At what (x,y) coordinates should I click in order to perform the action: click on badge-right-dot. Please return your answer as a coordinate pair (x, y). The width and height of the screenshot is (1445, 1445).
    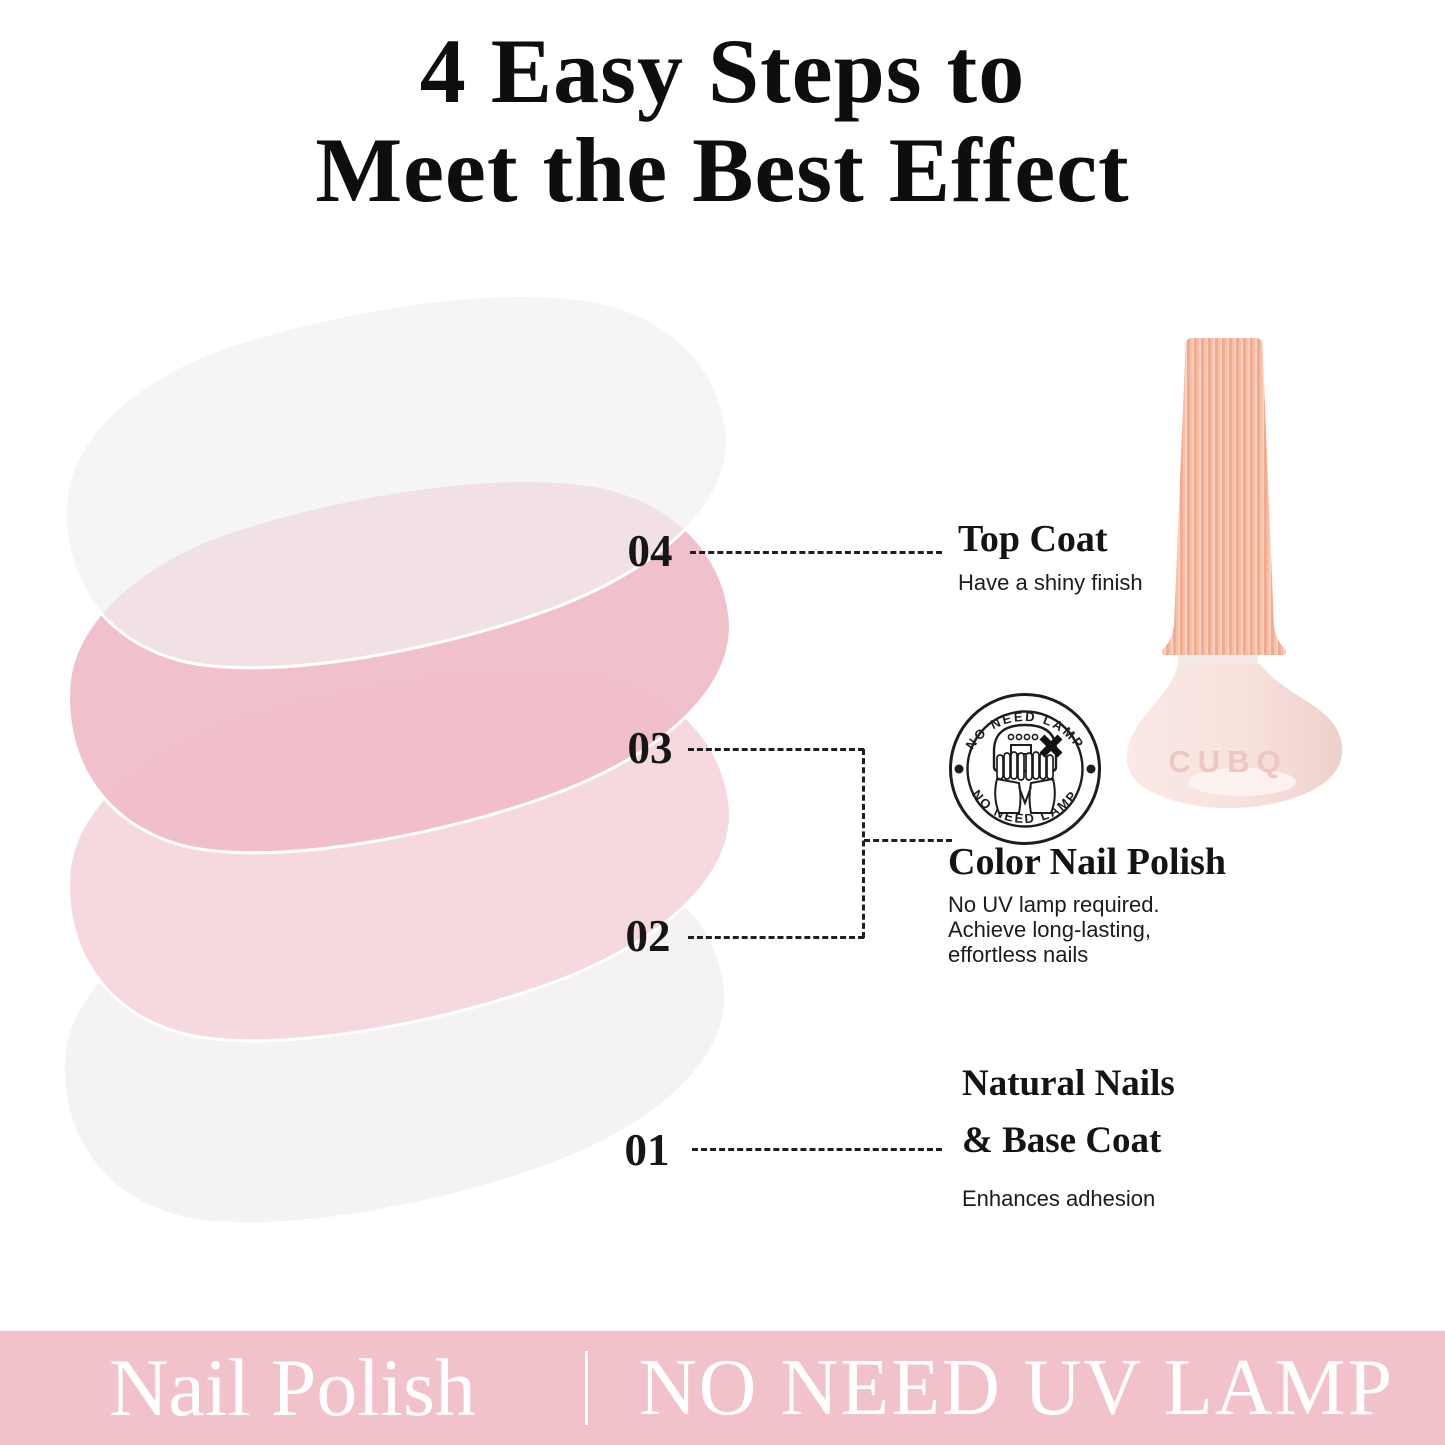
    Looking at the image, I should click on (1091, 769).